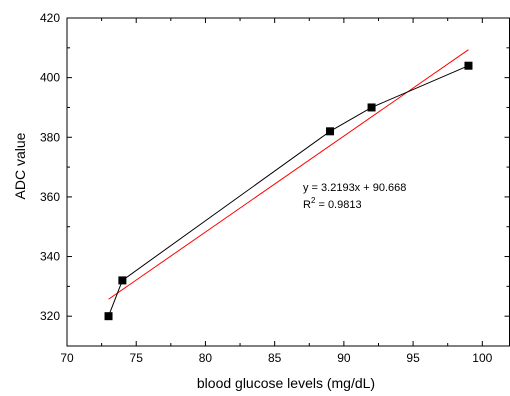 This screenshot has width=510, height=396. What do you see at coordinates (206, 358) in the screenshot?
I see `x-tick-label: 80` at bounding box center [206, 358].